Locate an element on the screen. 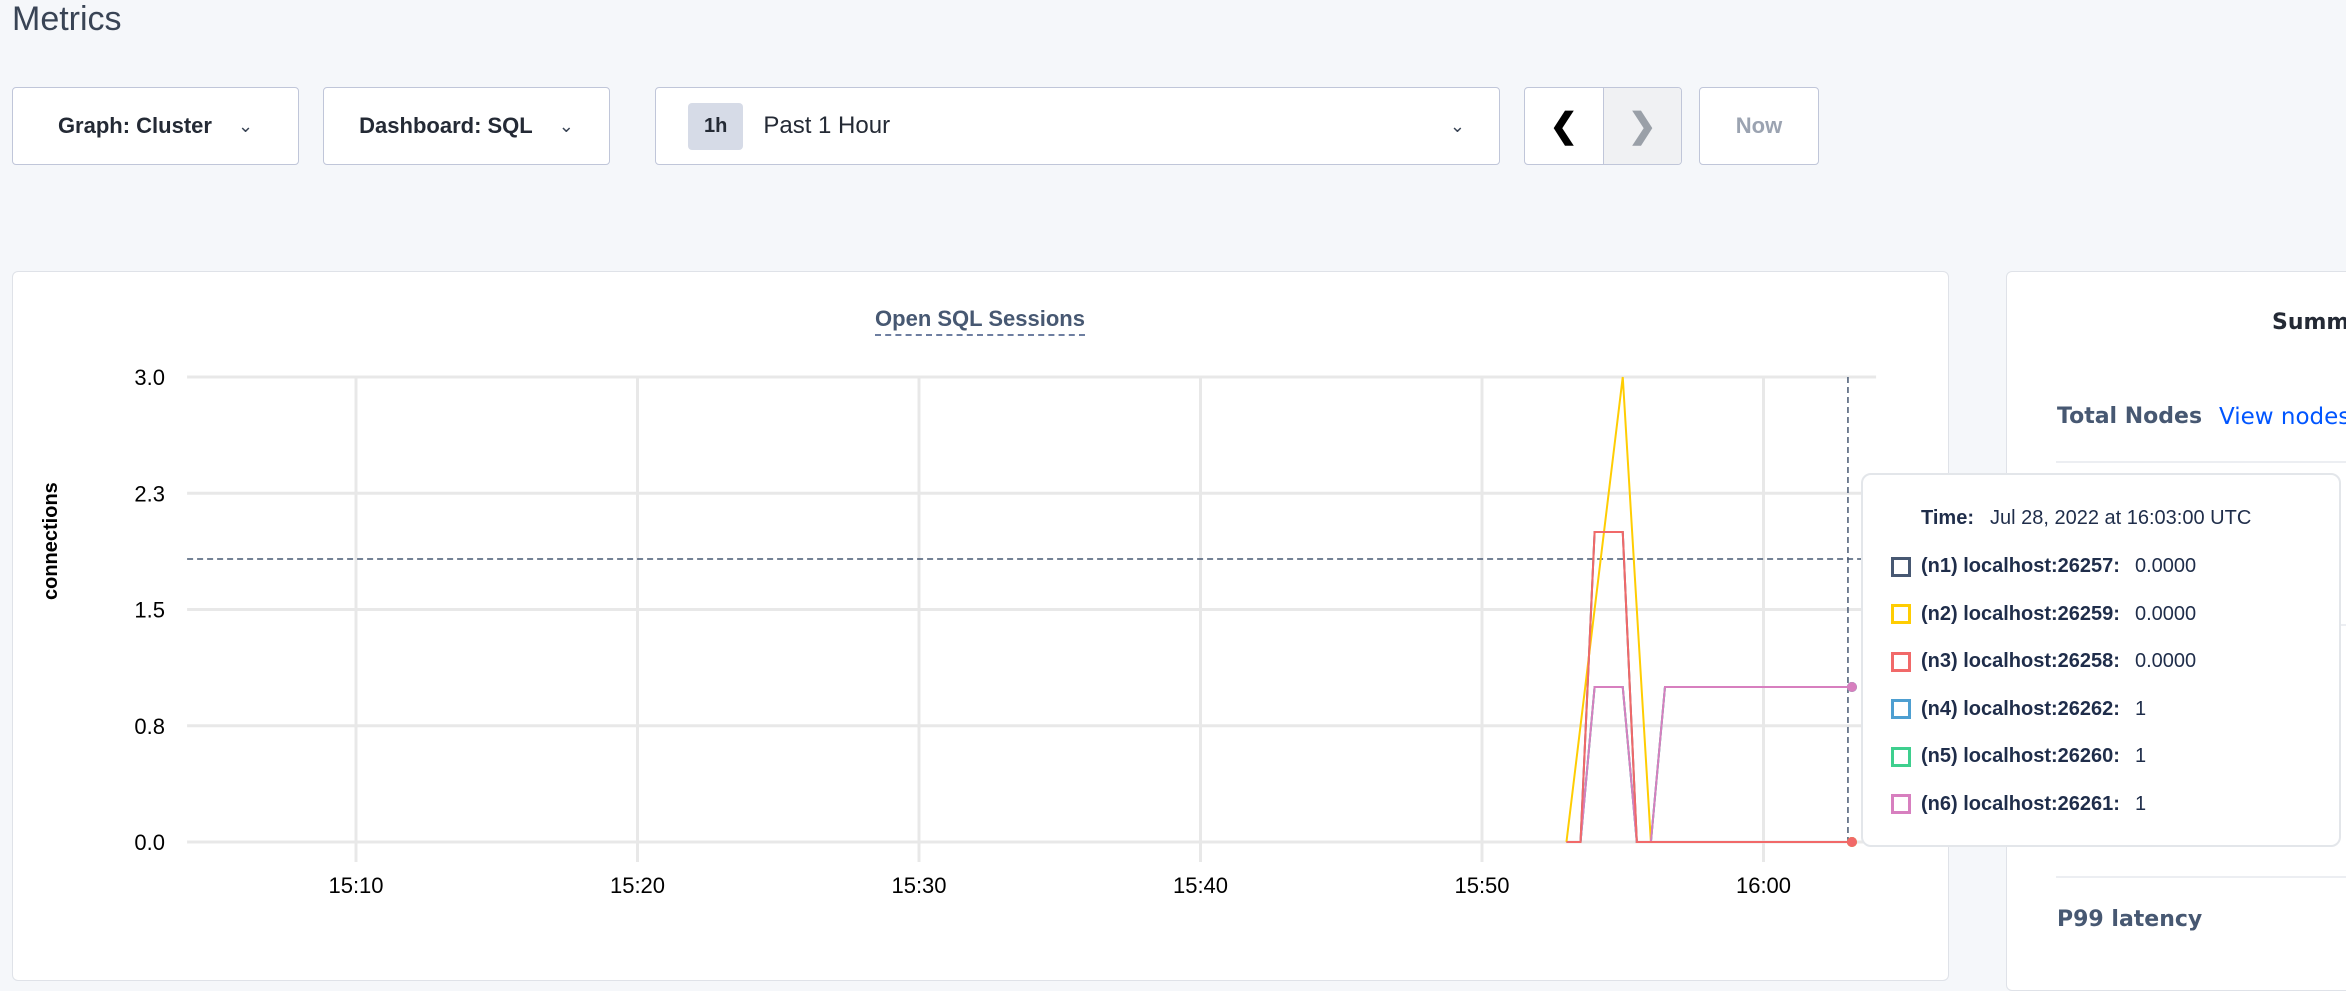 Image resolution: width=2346 pixels, height=991 pixels. dashboard-selector-dropdown: Dashboard: SQL ⌄ is located at coordinates (466, 126).